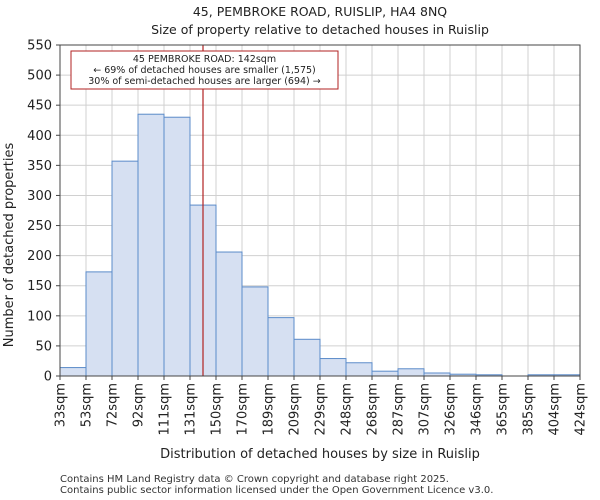 Image resolution: width=600 pixels, height=500 pixels. Describe the element at coordinates (48, 377) in the screenshot. I see `y-tick-label: 0` at that location.